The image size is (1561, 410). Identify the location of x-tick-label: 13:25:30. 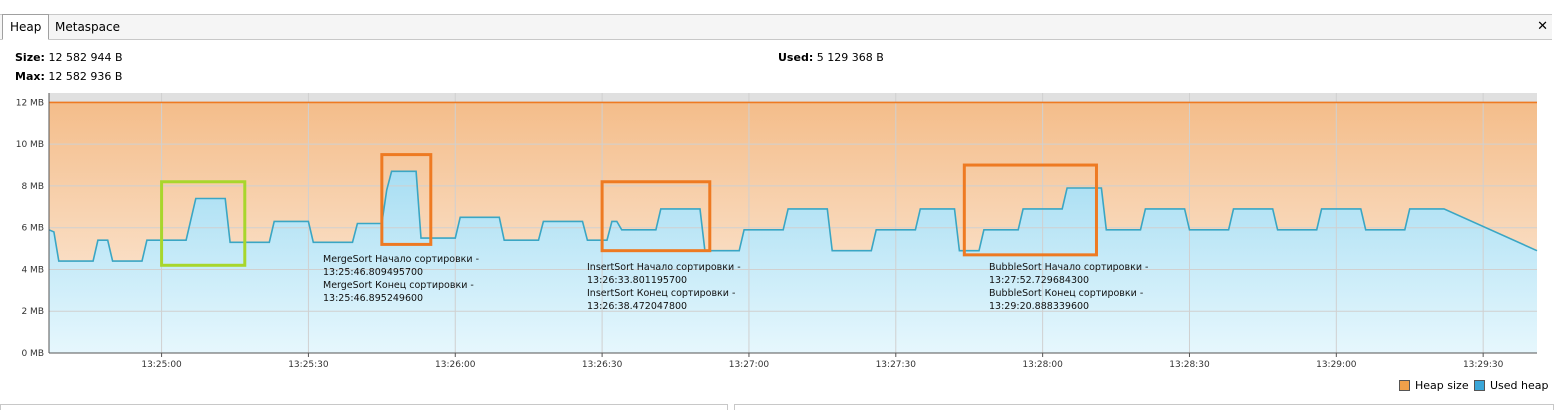
(308, 365).